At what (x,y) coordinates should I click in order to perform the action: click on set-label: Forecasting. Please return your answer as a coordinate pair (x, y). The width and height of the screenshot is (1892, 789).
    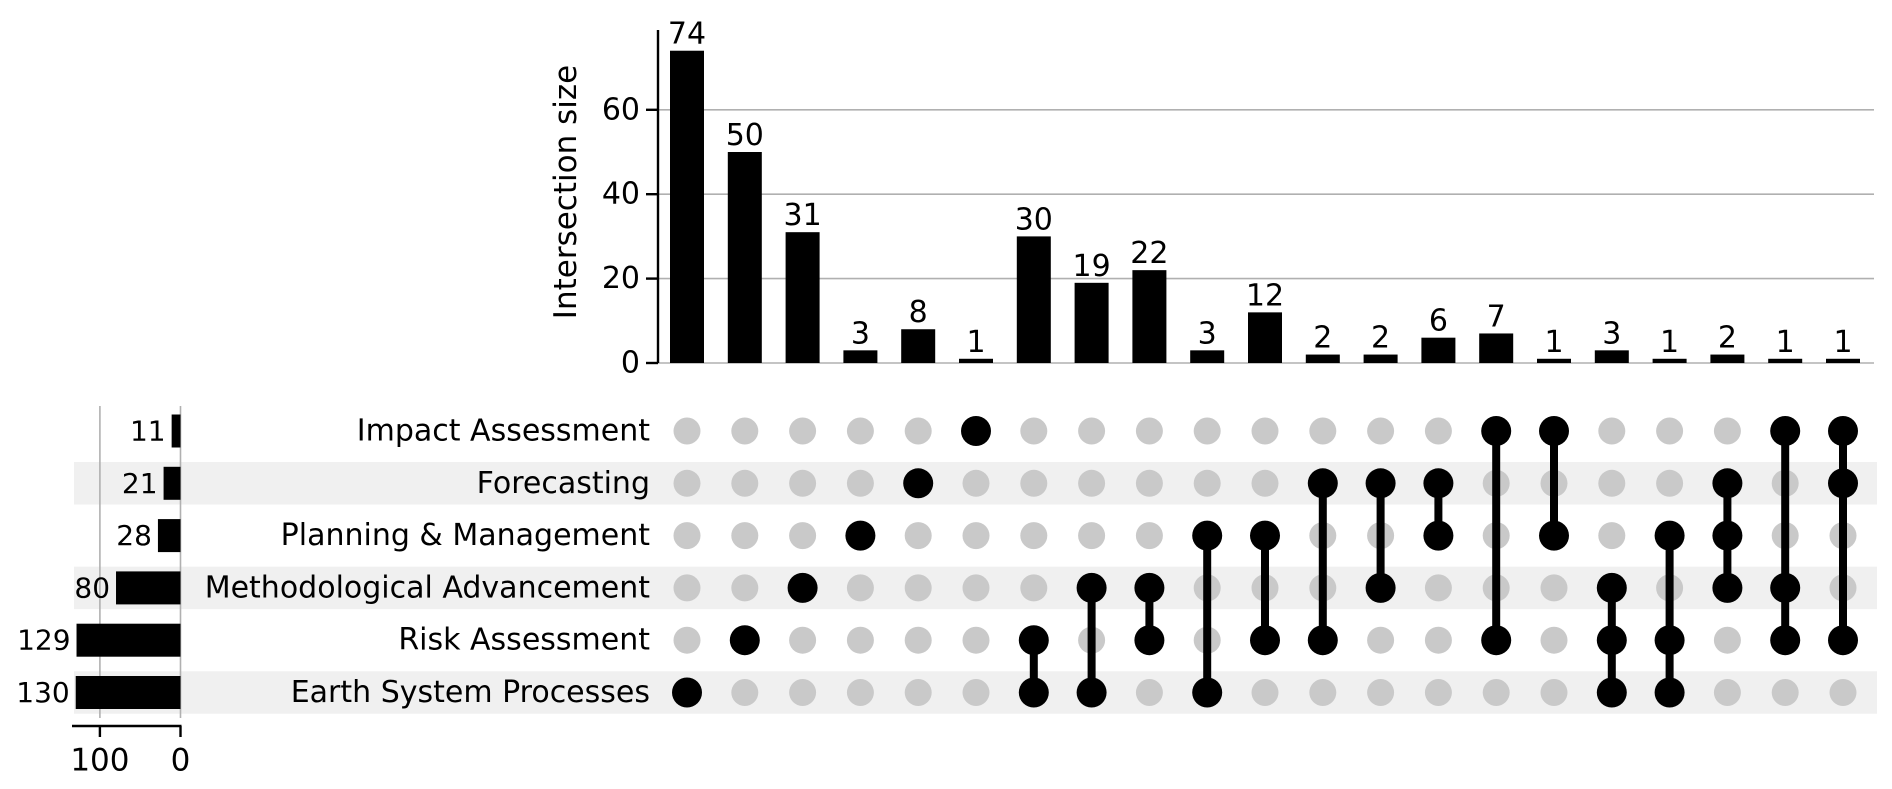
    Looking at the image, I should click on (563, 483).